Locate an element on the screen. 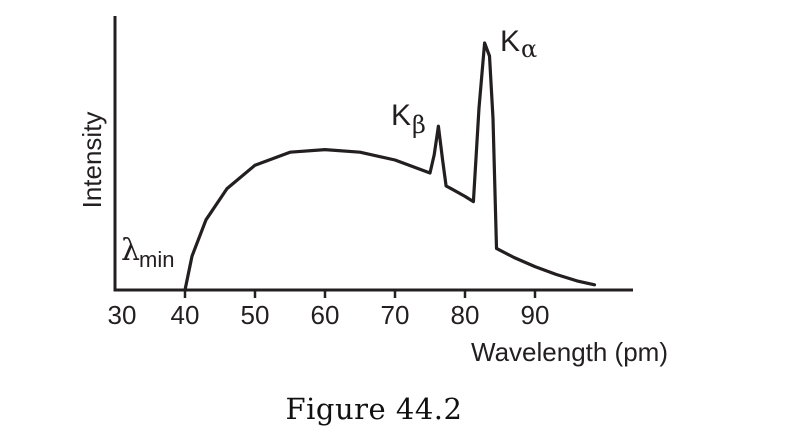 Image resolution: width=808 pixels, height=440 pixels. k-alpha-subscript: α is located at coordinates (529, 49).